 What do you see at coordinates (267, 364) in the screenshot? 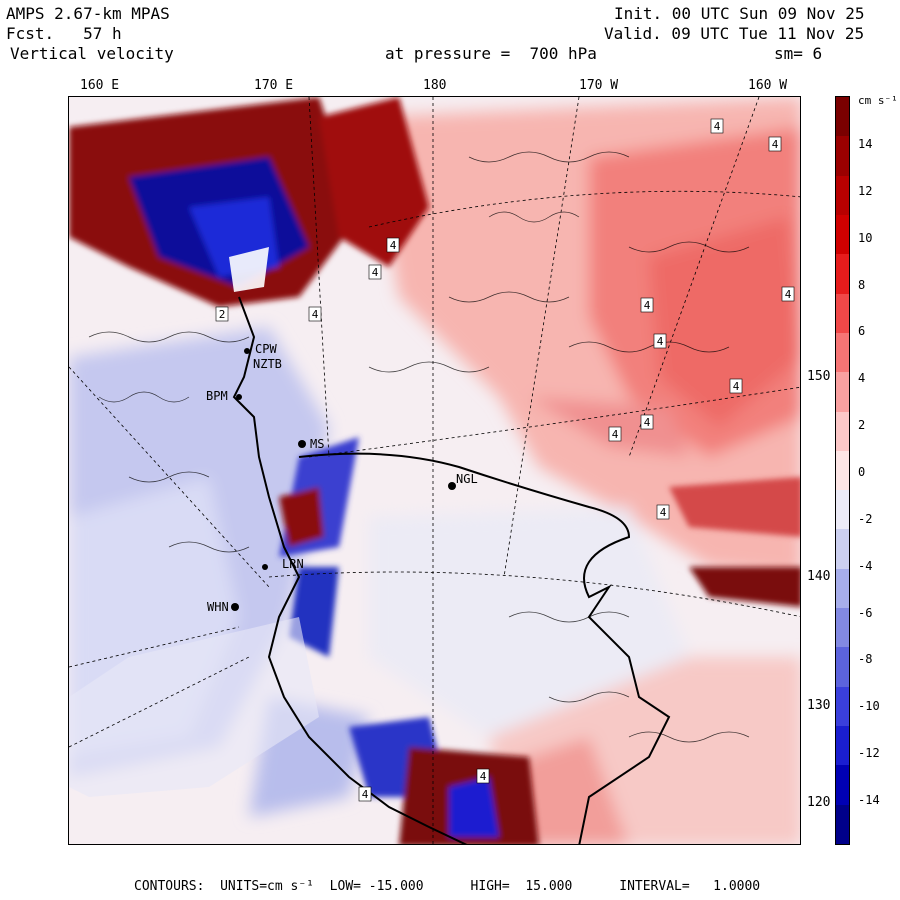
I see `station-label: NZTB` at bounding box center [267, 364].